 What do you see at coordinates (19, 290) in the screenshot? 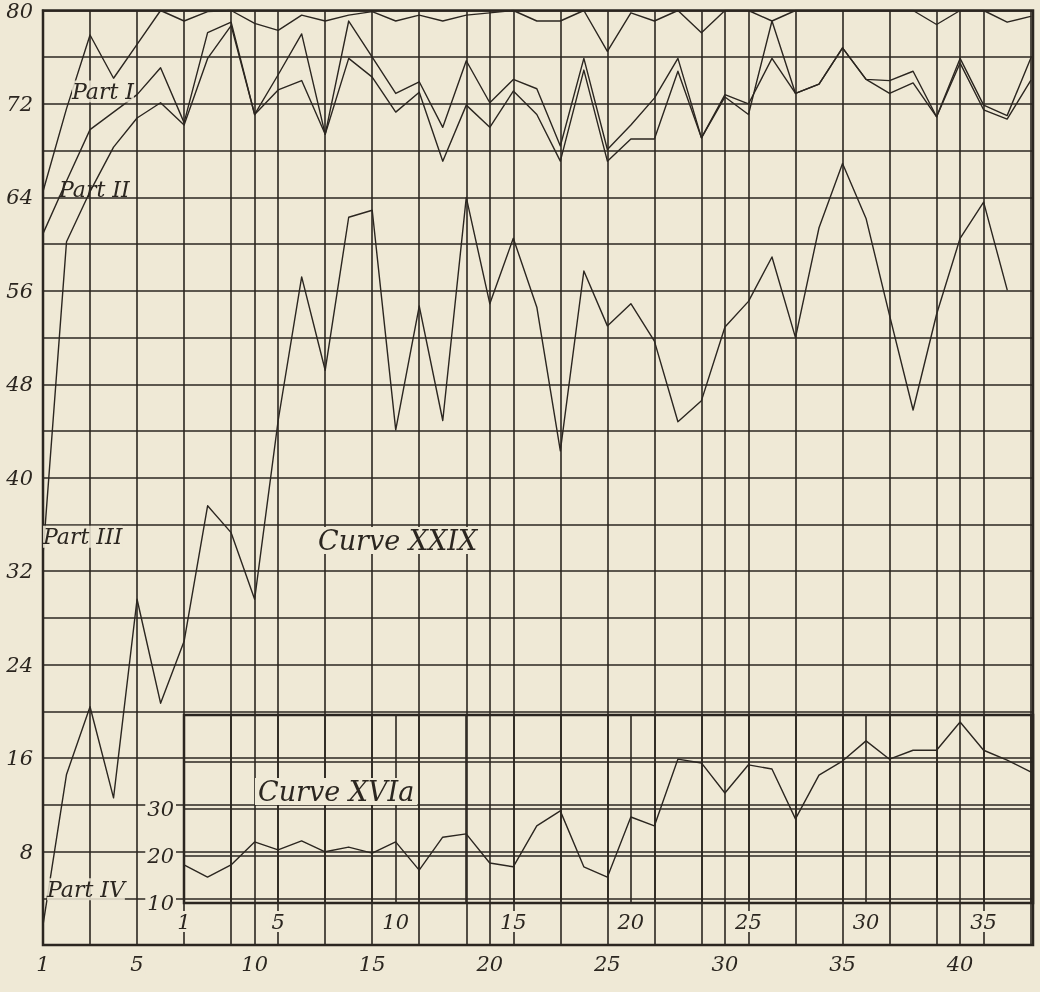
I see `y-tick-label: 56` at bounding box center [19, 290].